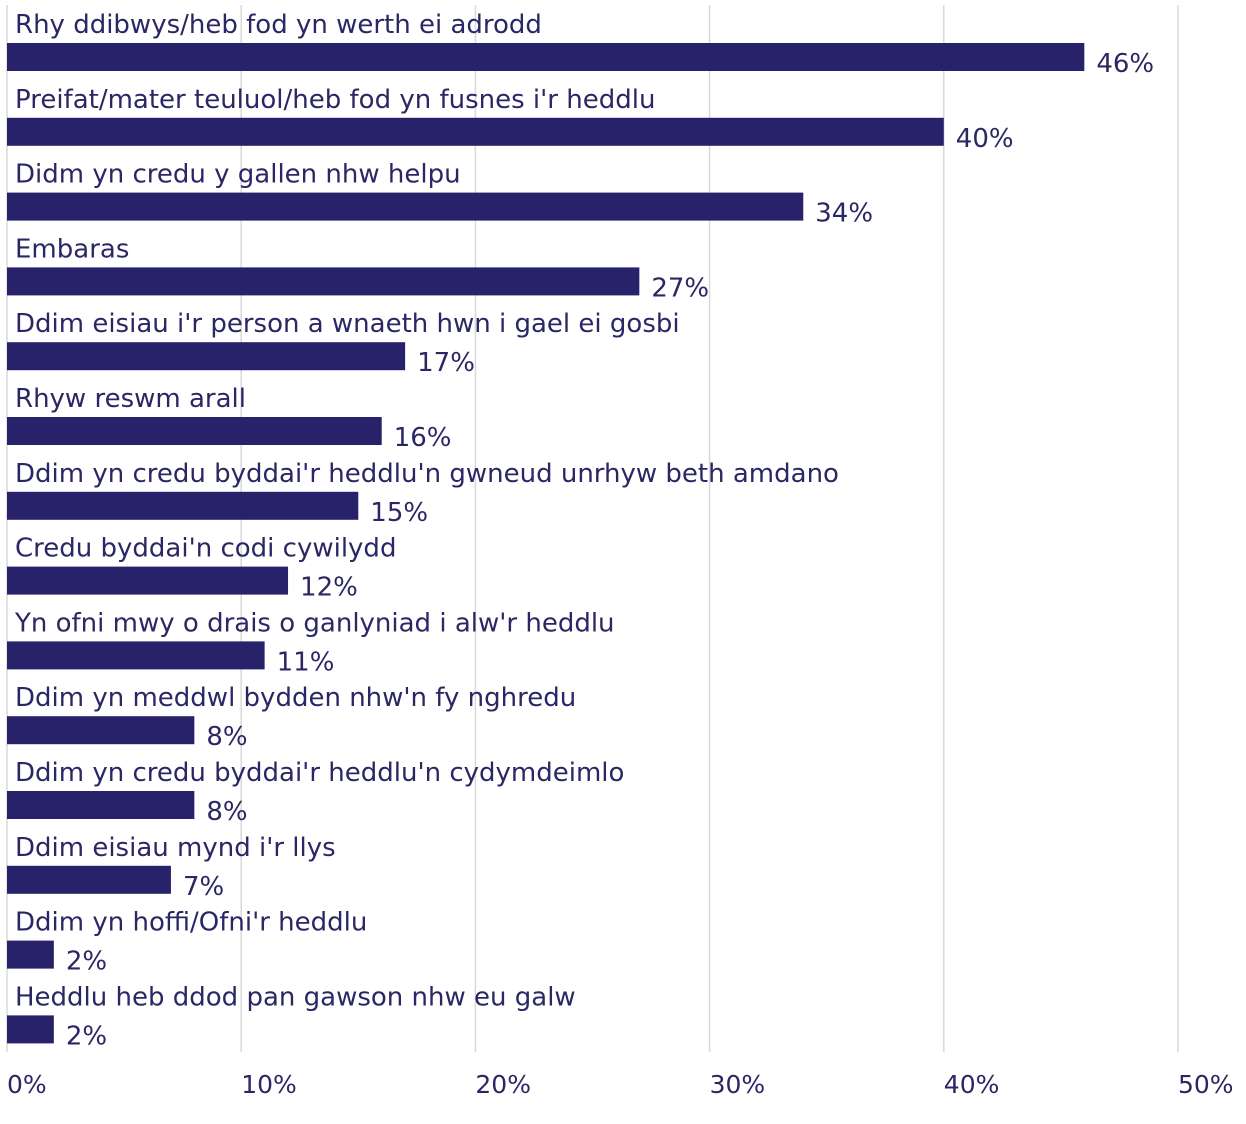 This screenshot has height=1124, width=1246. I want to click on x-tick-label: 30%, so click(738, 1084).